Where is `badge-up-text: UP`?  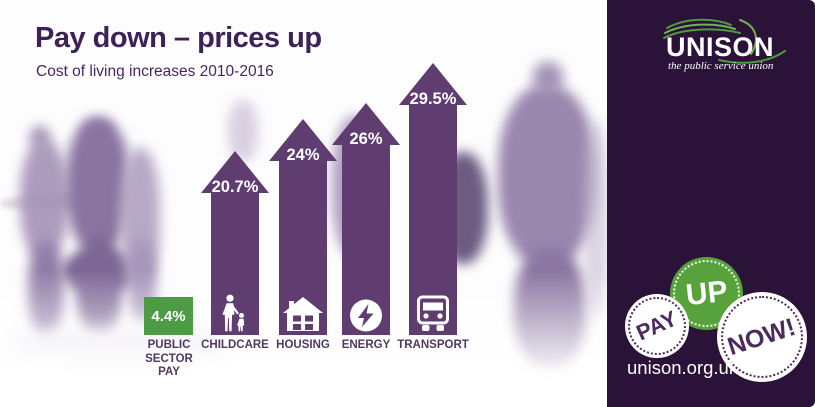
badge-up-text: UP is located at coordinates (706, 293).